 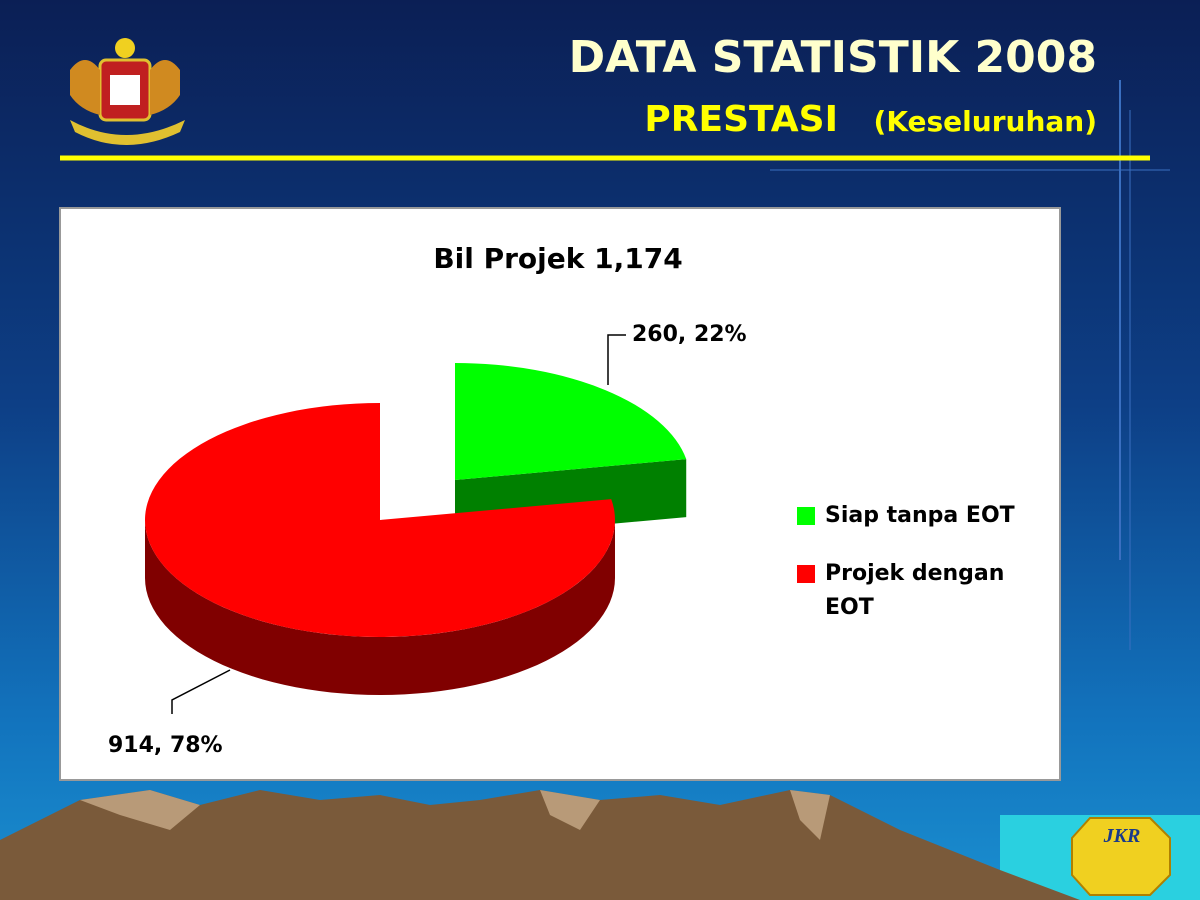 I want to click on coat-of-arms, so click(x=127, y=91).